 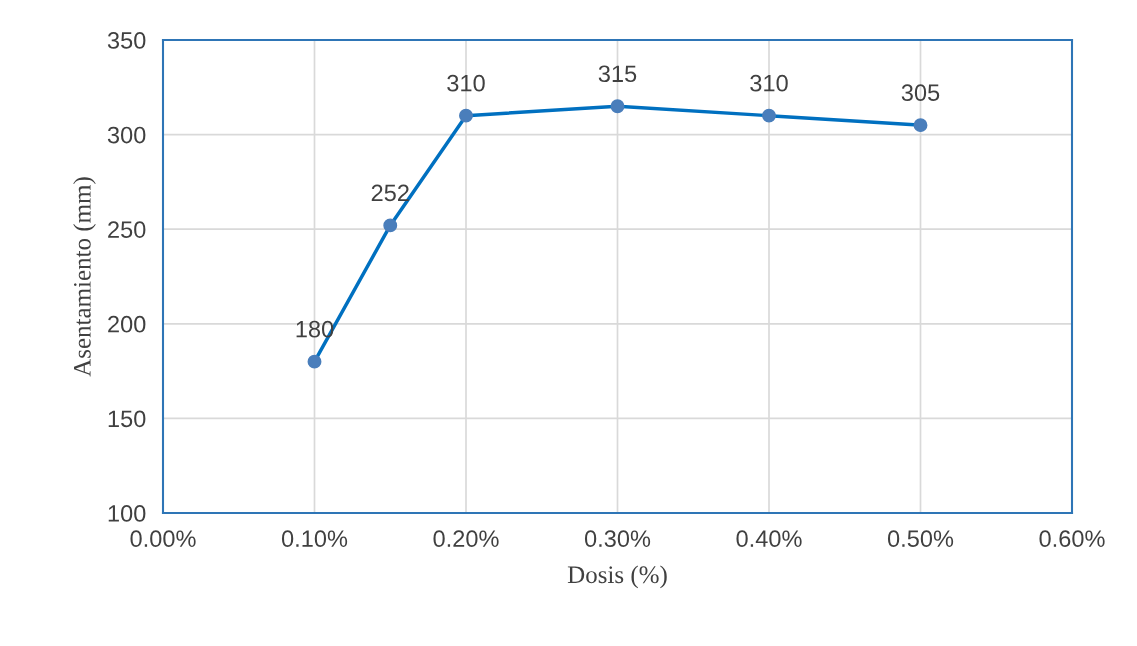 I want to click on x-tick-label: 0.20%, so click(x=466, y=539).